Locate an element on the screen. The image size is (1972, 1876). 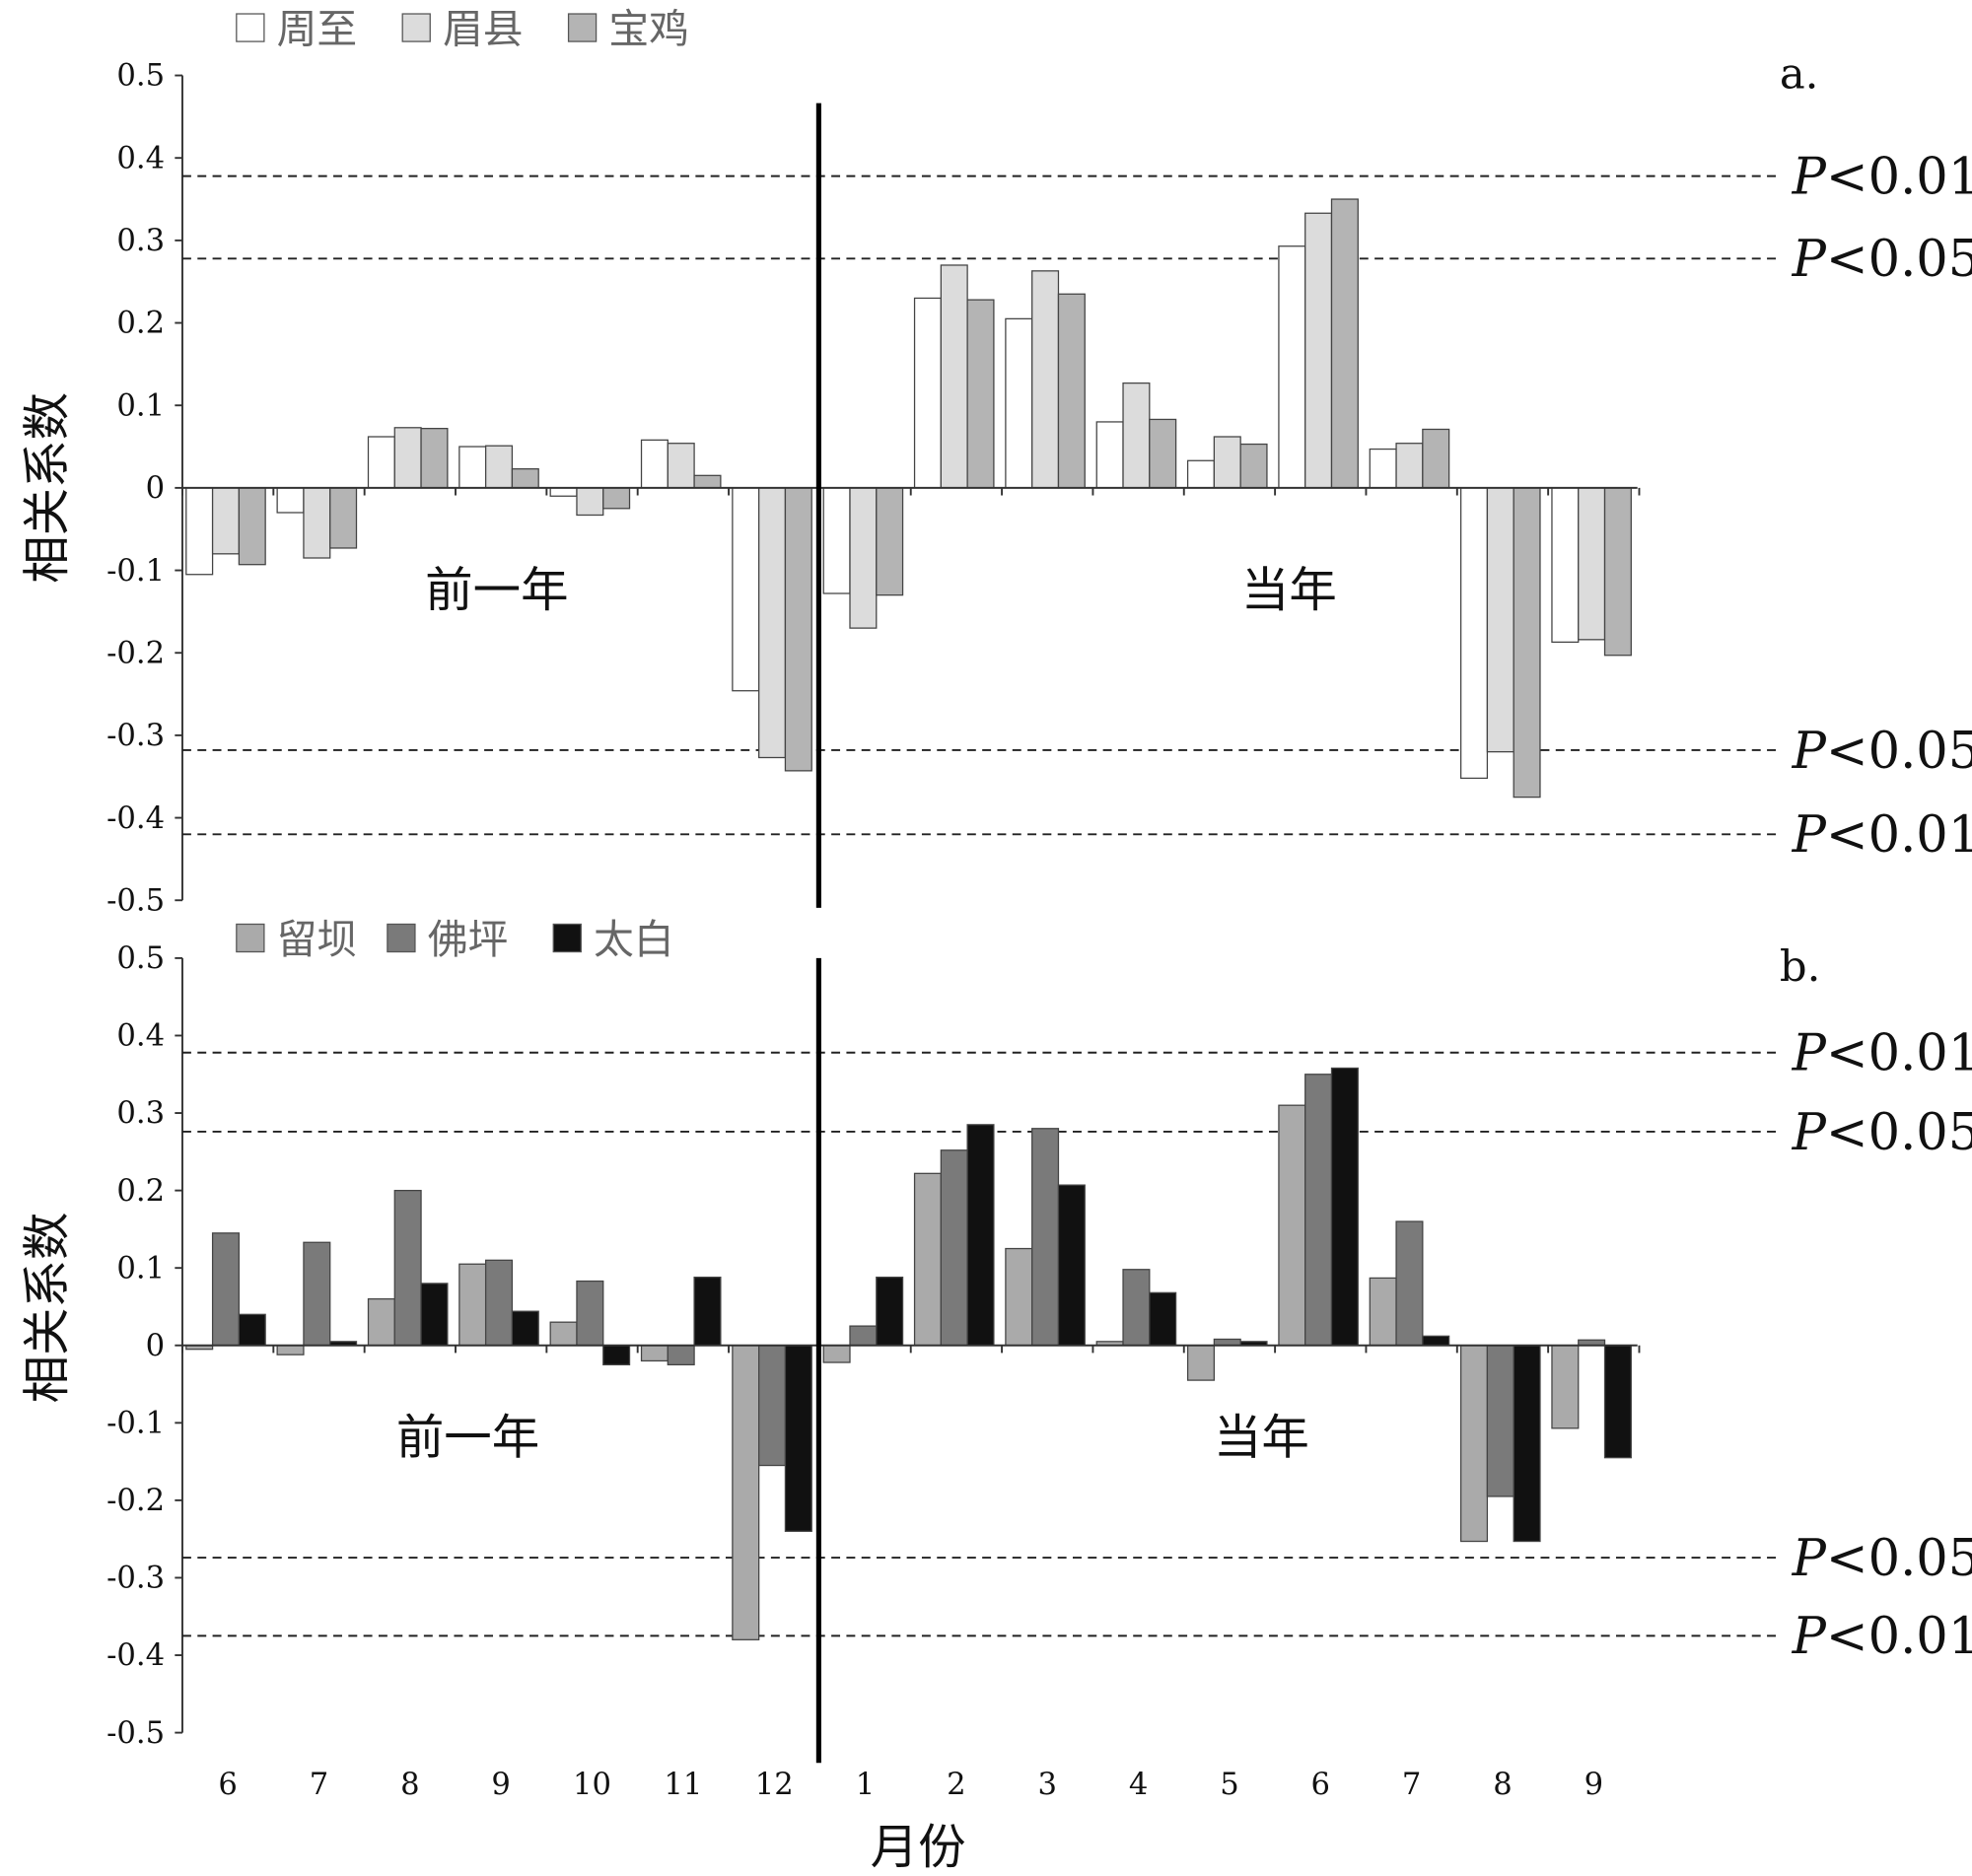
bar-佛坪-8 is located at coordinates (407, 1268).